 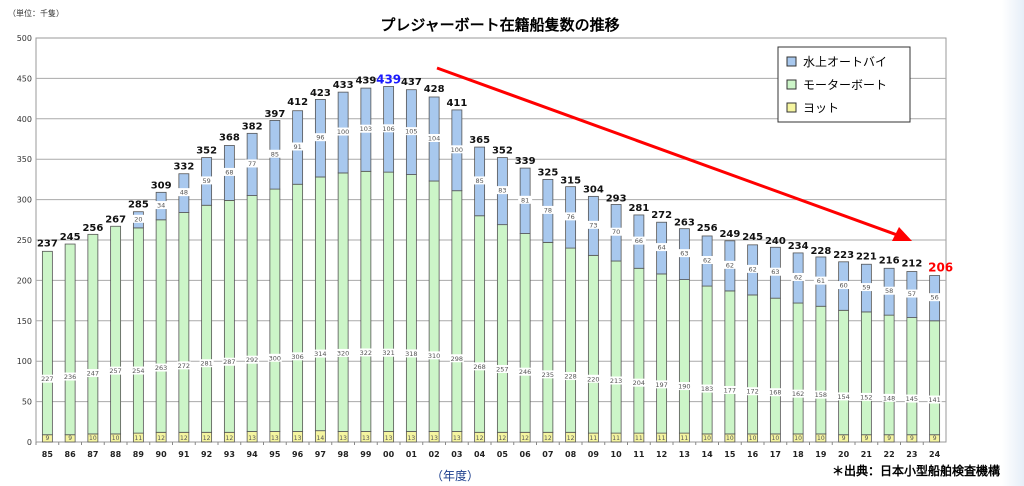 What do you see at coordinates (206, 364) in the screenshot?
I see `data-label-motorboat: 281` at bounding box center [206, 364].